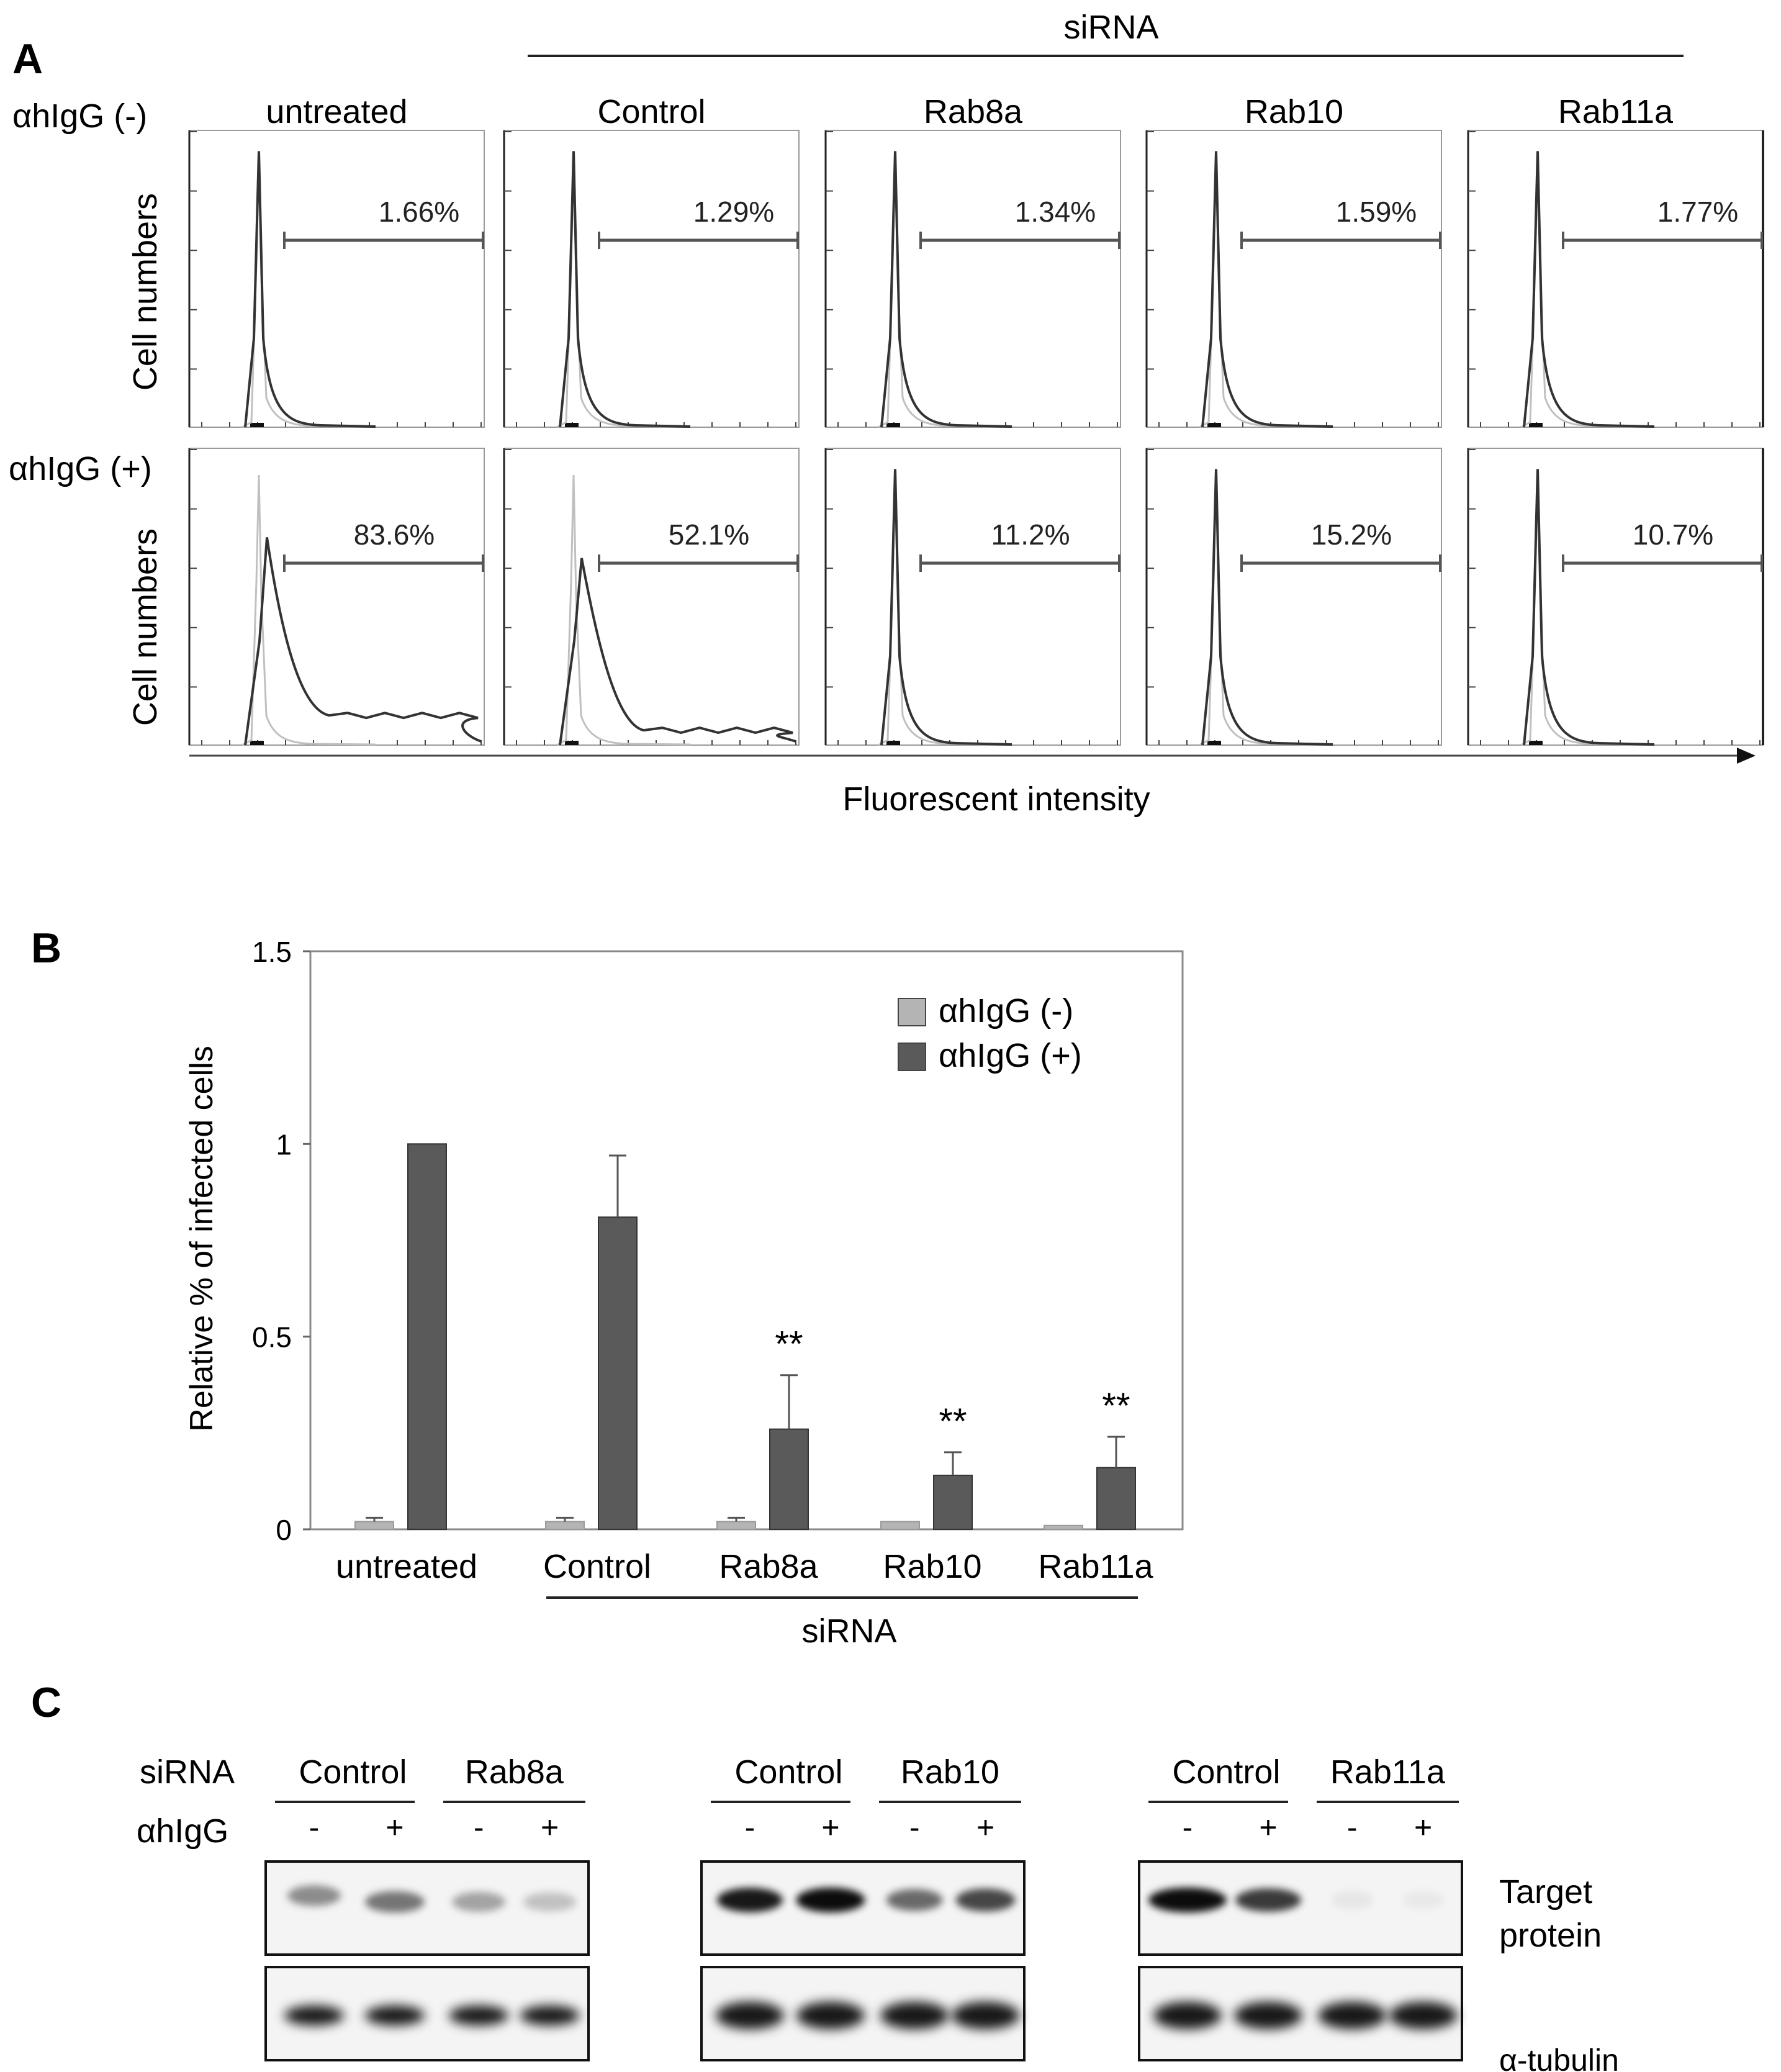 This screenshot has height=2072, width=1781. I want to click on column-title-untreated: untreated, so click(336, 111).